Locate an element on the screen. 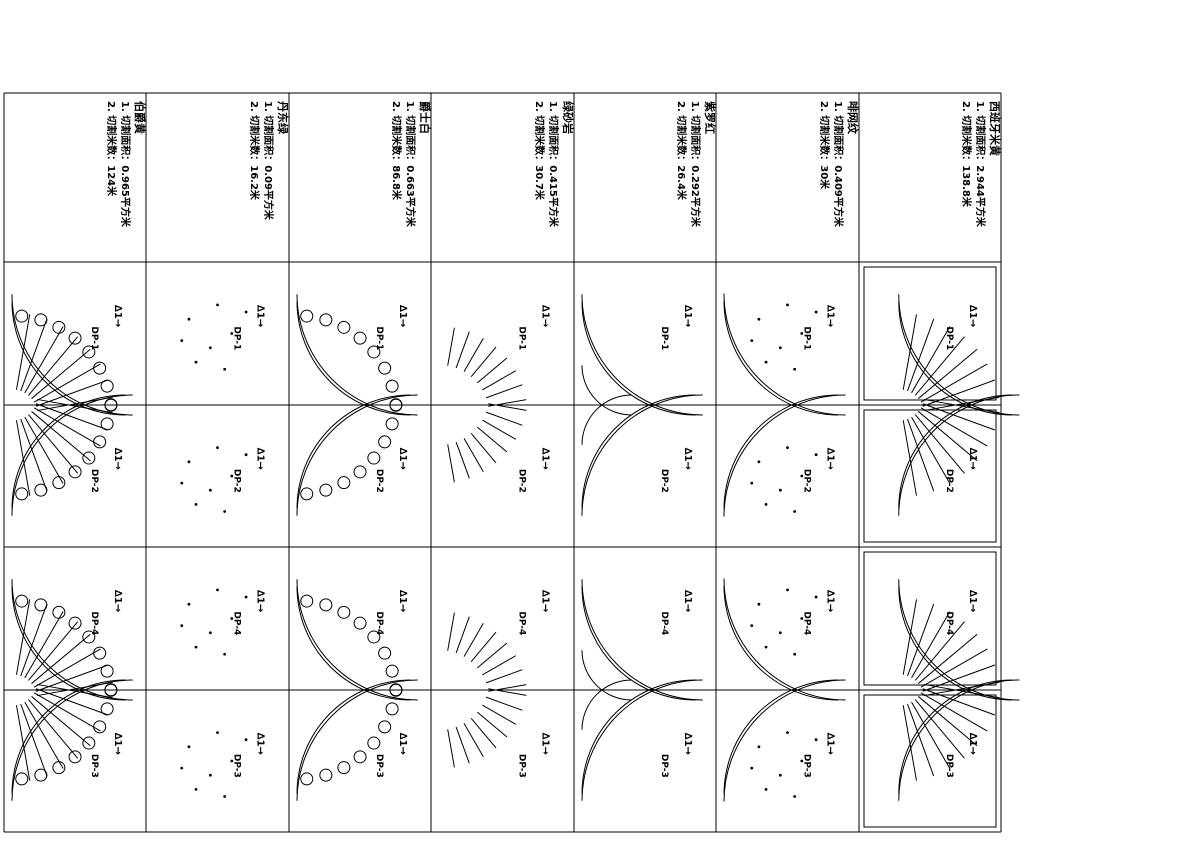  part-label: DP-4 is located at coordinates (237, 623).